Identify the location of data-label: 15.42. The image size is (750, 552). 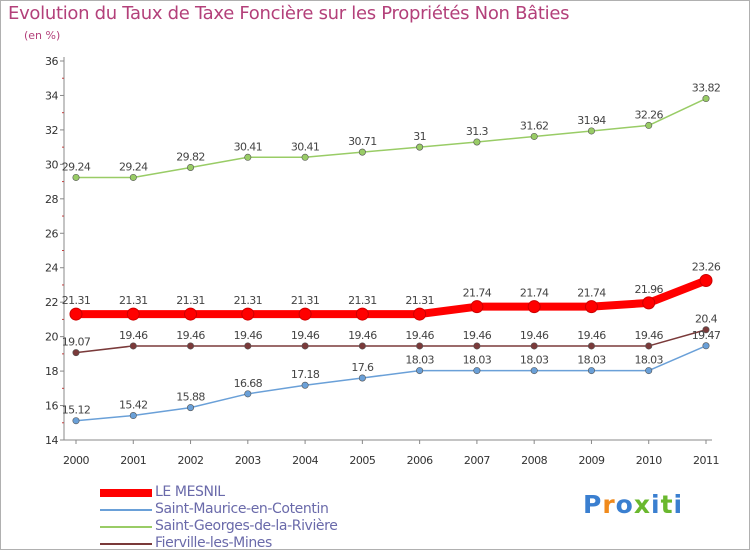
(133, 405).